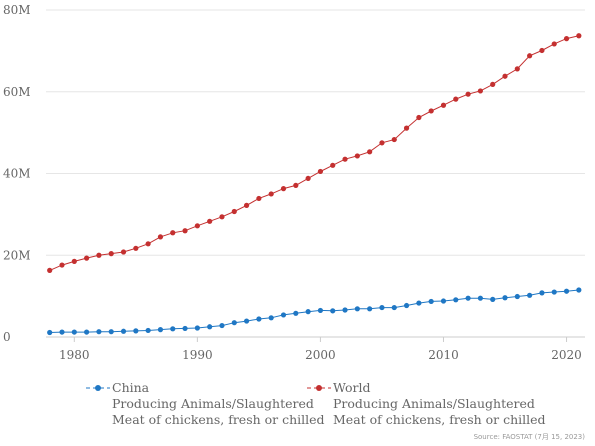 Image resolution: width=595 pixels, height=446 pixels. Describe the element at coordinates (566, 355) in the screenshot. I see `x-tick-label: 2020` at that location.